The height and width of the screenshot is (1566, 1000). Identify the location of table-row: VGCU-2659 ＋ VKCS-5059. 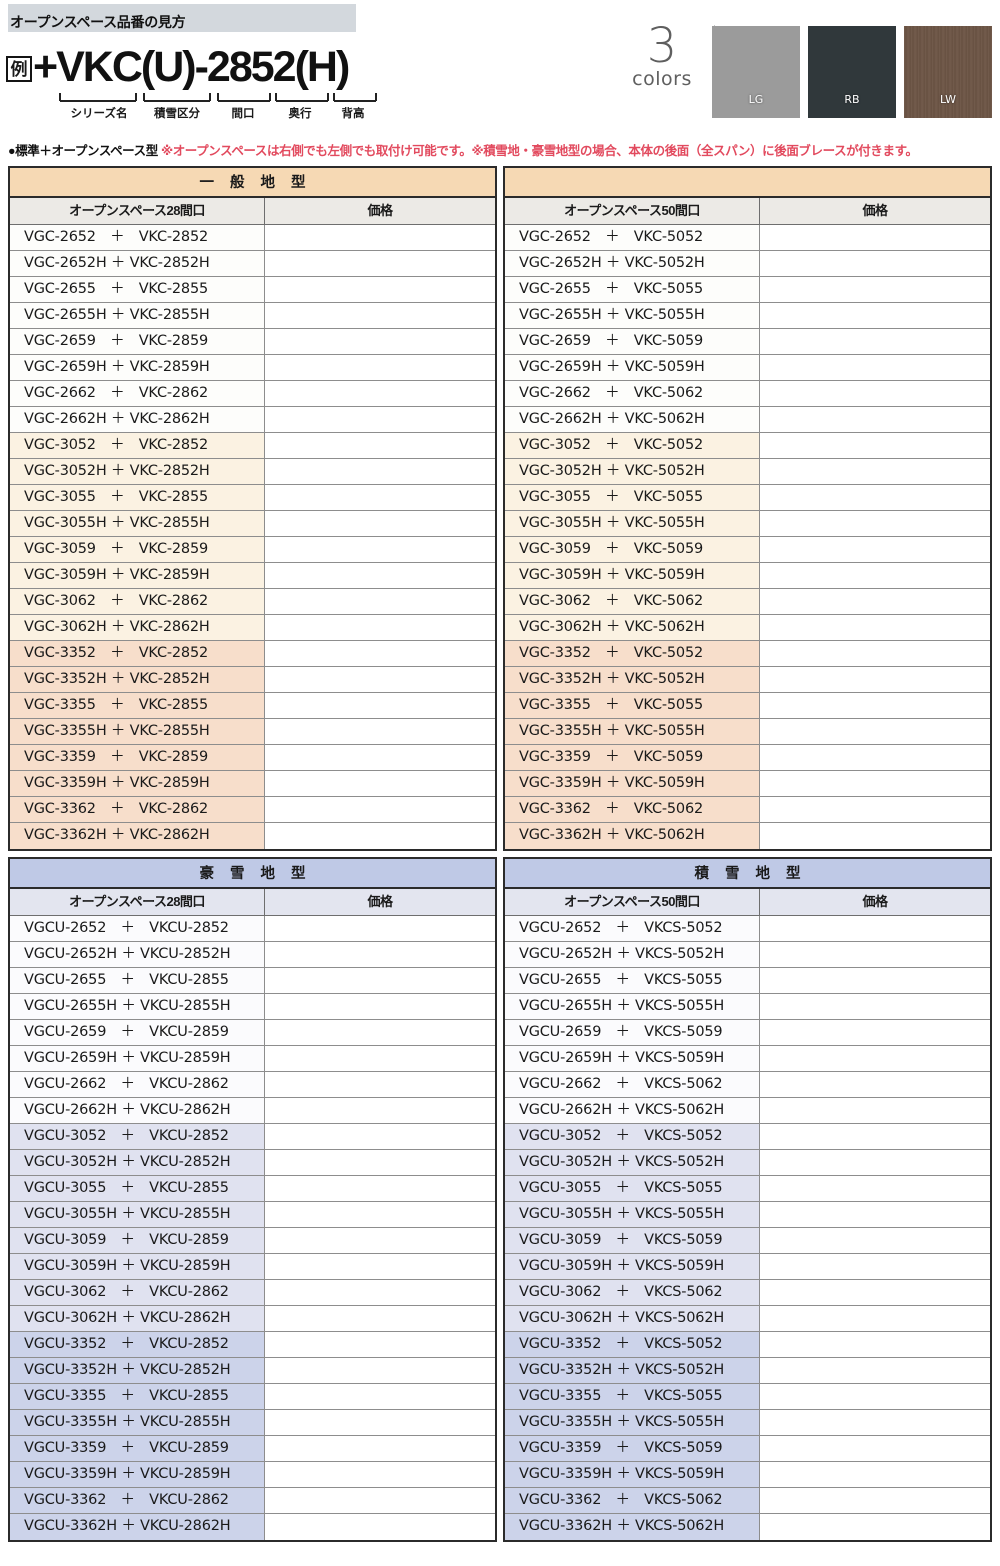
(747, 1033).